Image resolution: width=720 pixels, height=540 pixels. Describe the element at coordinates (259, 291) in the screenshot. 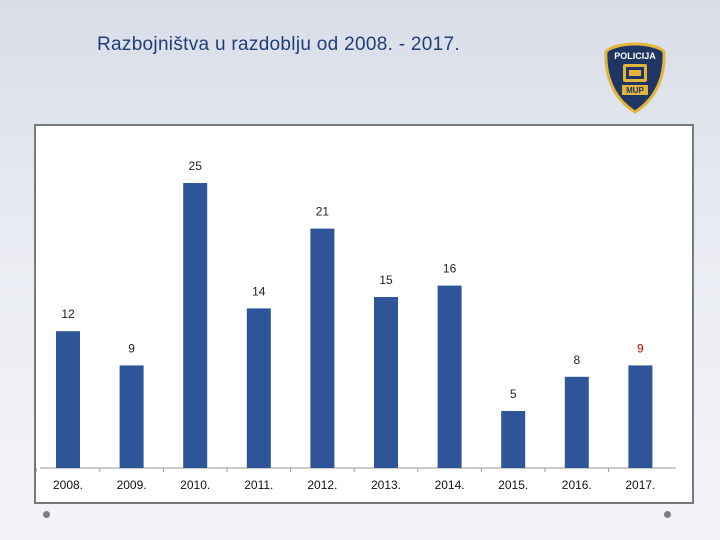

I see `data-label: 14` at that location.